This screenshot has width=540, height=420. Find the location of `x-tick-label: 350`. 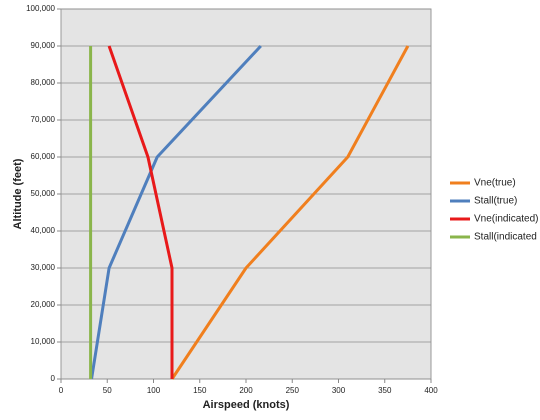

x-tick-label: 350 is located at coordinates (385, 390).